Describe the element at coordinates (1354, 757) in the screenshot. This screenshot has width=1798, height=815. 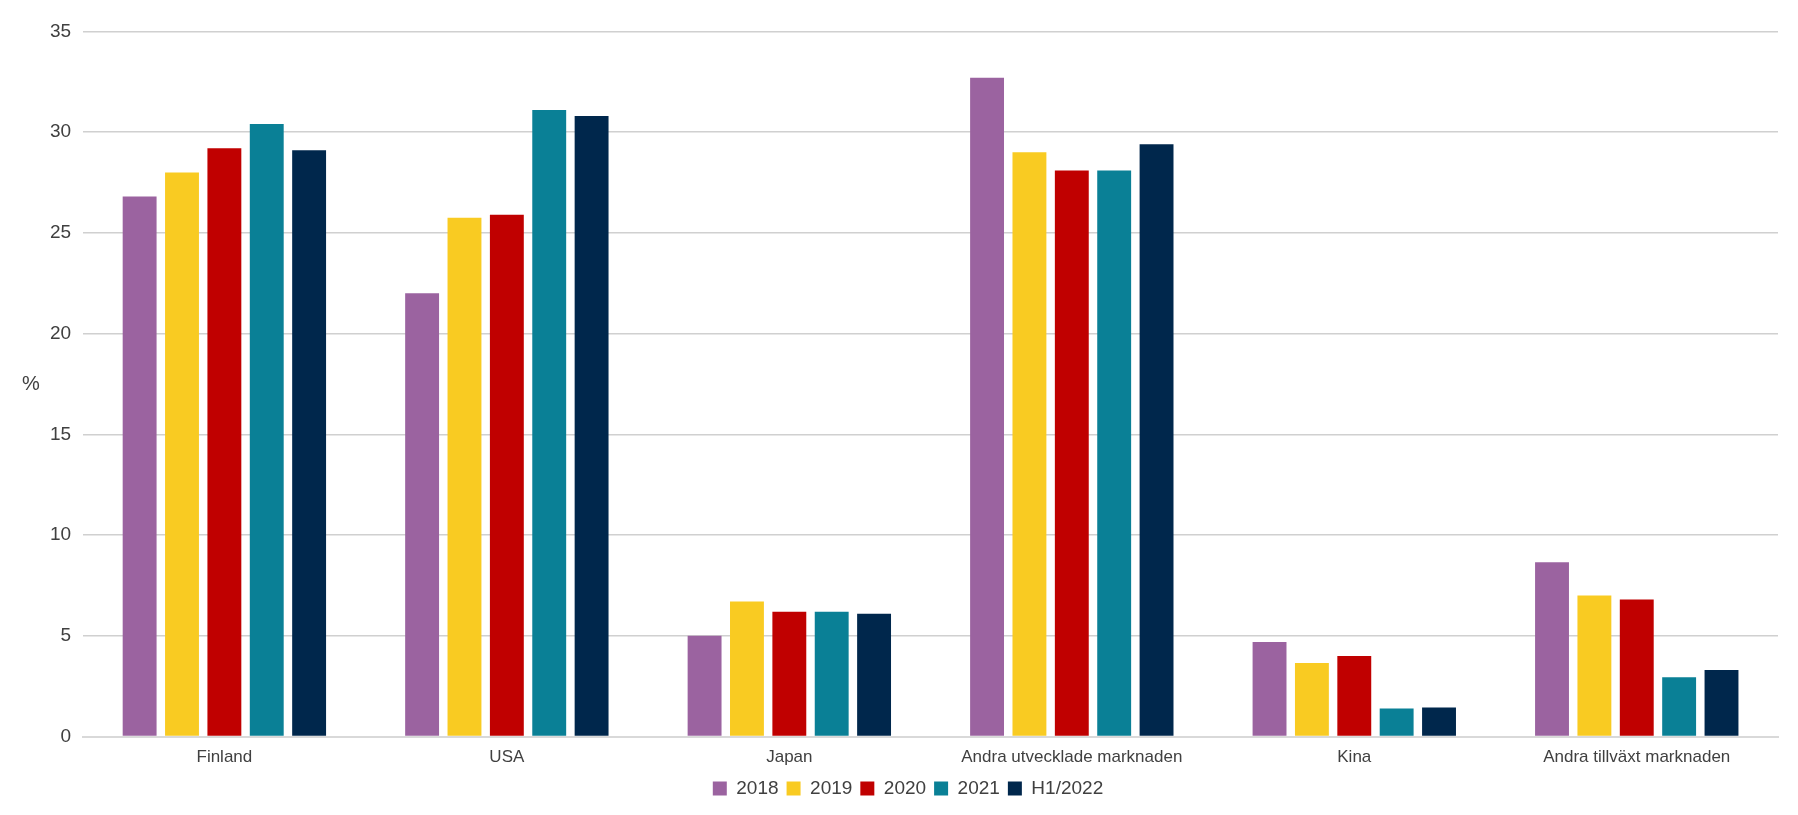
I see `x-tick-label: Kina` at that location.